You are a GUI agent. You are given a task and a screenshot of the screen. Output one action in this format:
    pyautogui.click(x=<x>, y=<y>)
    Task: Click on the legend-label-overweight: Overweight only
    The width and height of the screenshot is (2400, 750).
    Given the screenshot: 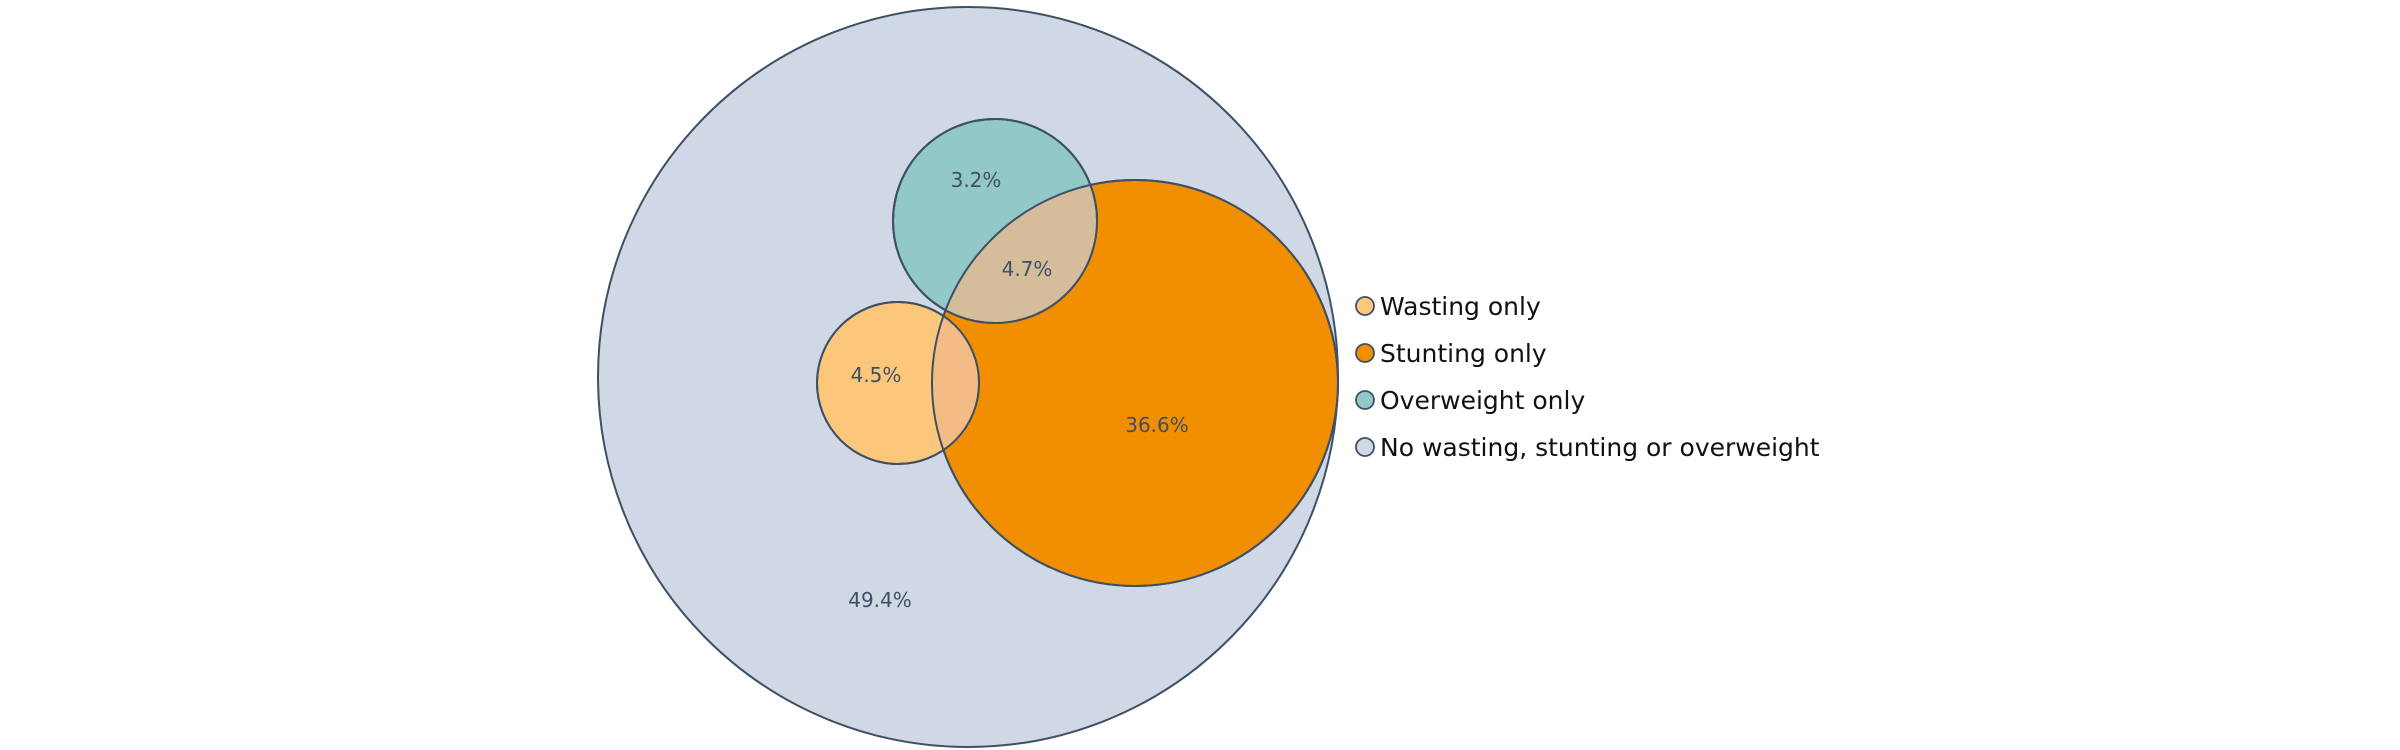 What is the action you would take?
    pyautogui.click(x=1482, y=400)
    